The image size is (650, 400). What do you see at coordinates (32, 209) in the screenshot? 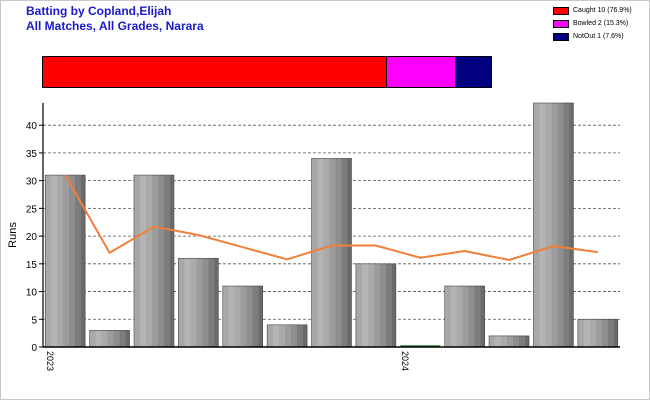
I see `y-tick-label: 25` at bounding box center [32, 209].